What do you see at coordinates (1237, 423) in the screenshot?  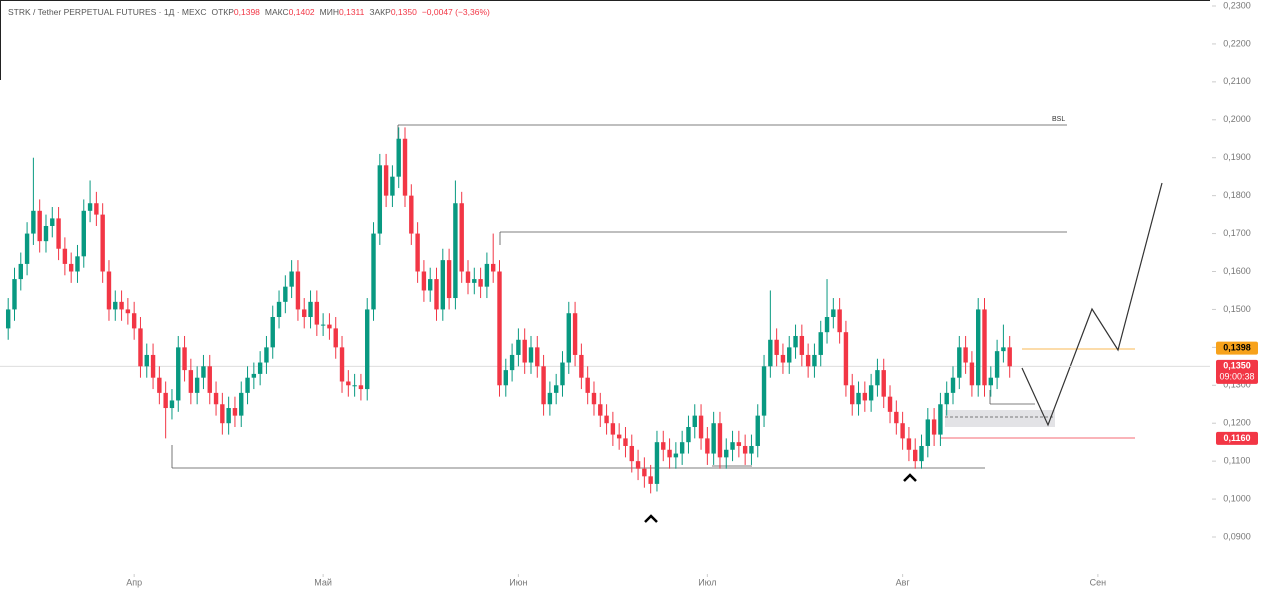 I see `y-tick-label: 0,1200` at bounding box center [1237, 423].